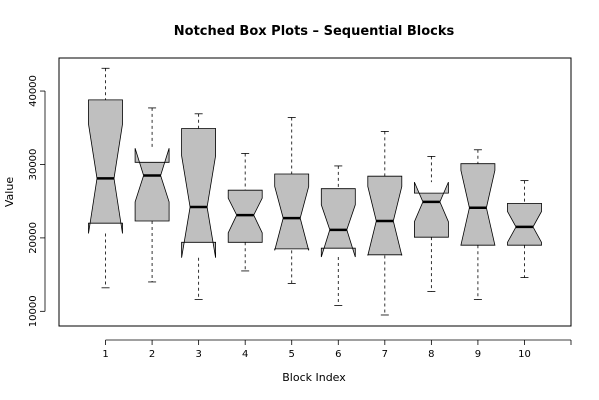 The width and height of the screenshot is (599, 400). I want to click on x-tick-label-6: 6, so click(338, 354).